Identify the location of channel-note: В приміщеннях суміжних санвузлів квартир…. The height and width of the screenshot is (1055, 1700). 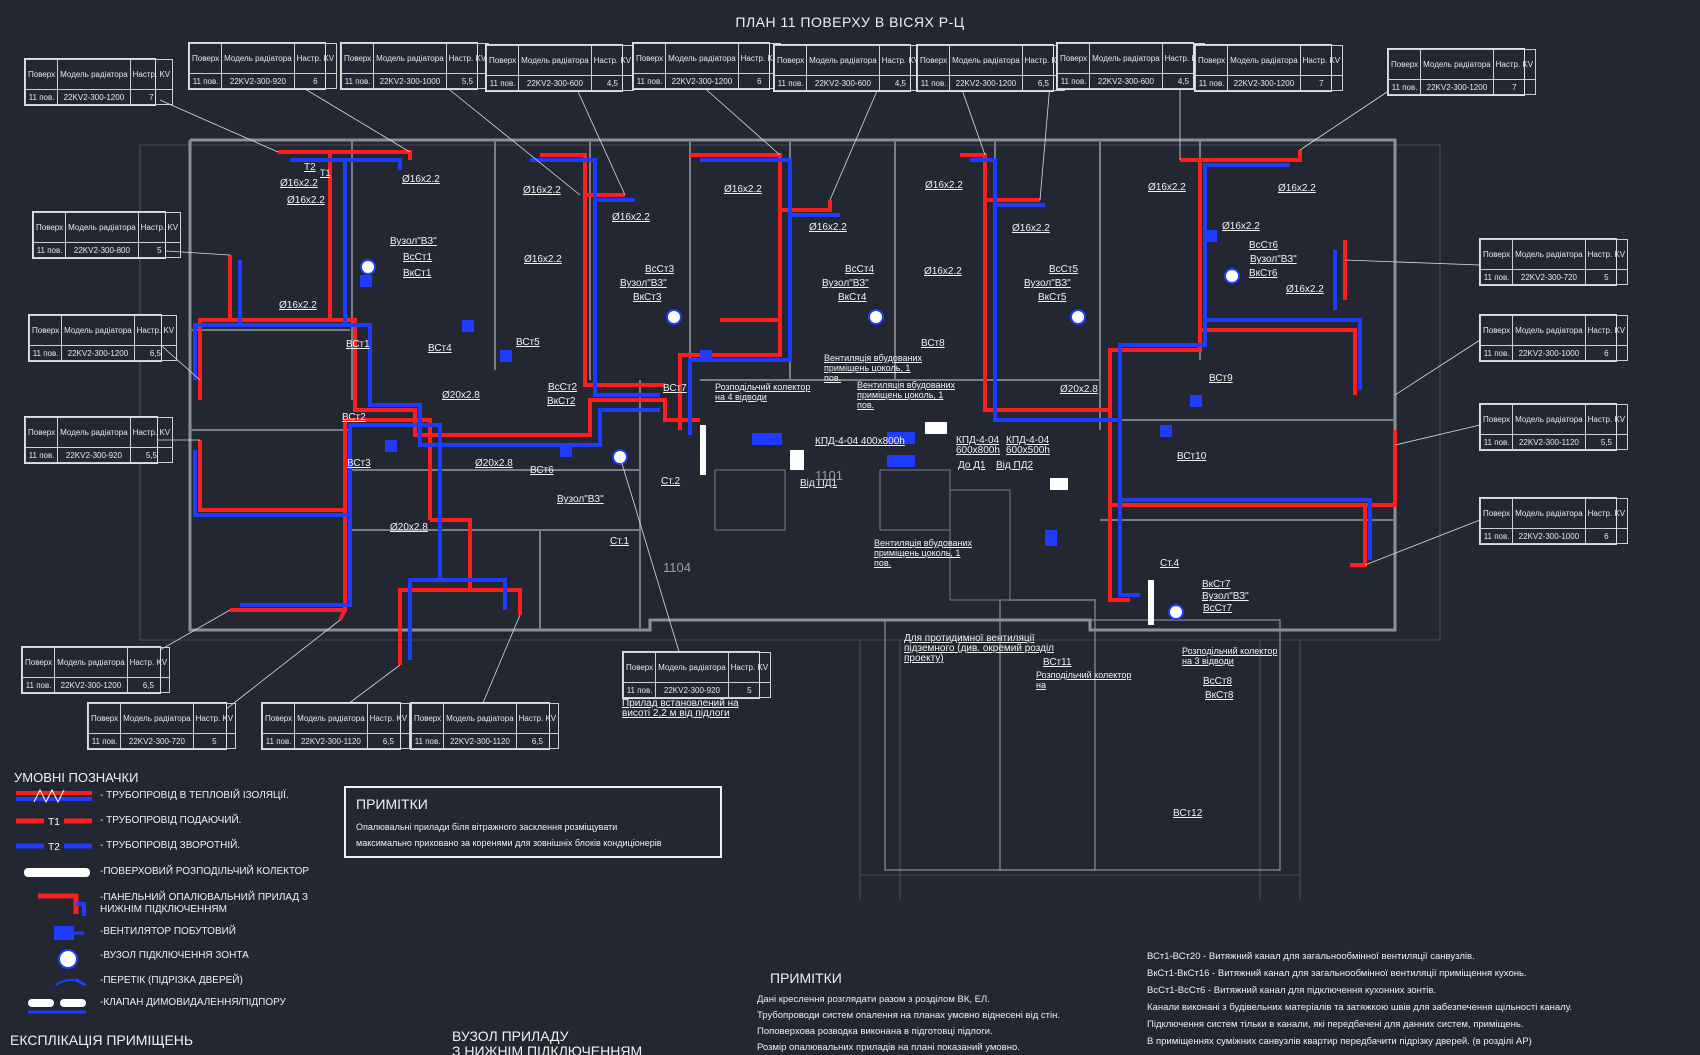
(1339, 1041).